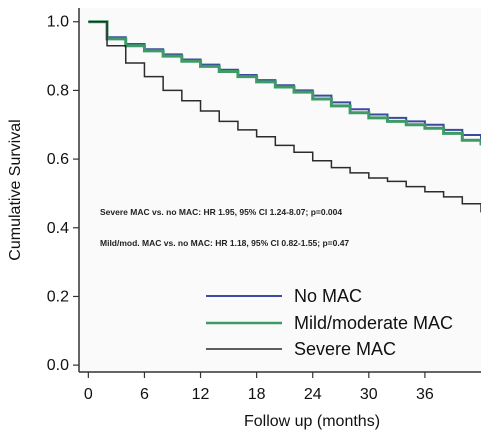 Image resolution: width=481 pixels, height=434 pixels. Describe the element at coordinates (345, 349) in the screenshot. I see `legend-label-severe: Severe MAC` at that location.